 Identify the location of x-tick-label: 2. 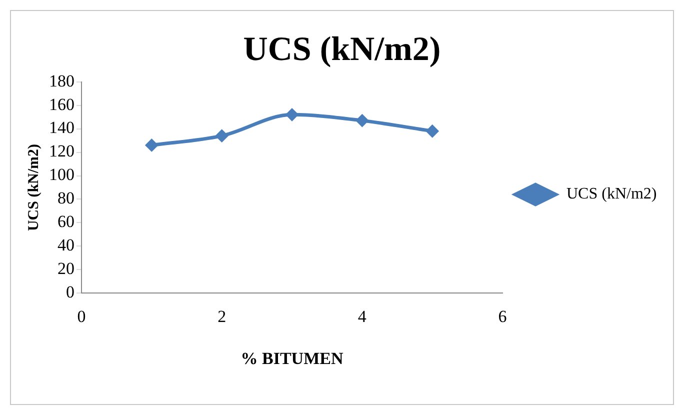
(222, 316).